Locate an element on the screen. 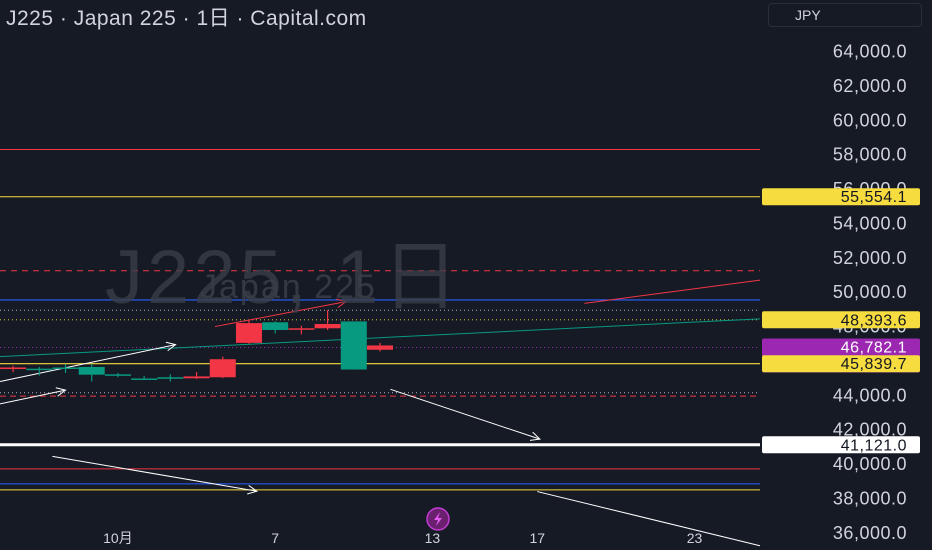 This screenshot has height=550, width=932. time-tick-label: 23 is located at coordinates (695, 538).